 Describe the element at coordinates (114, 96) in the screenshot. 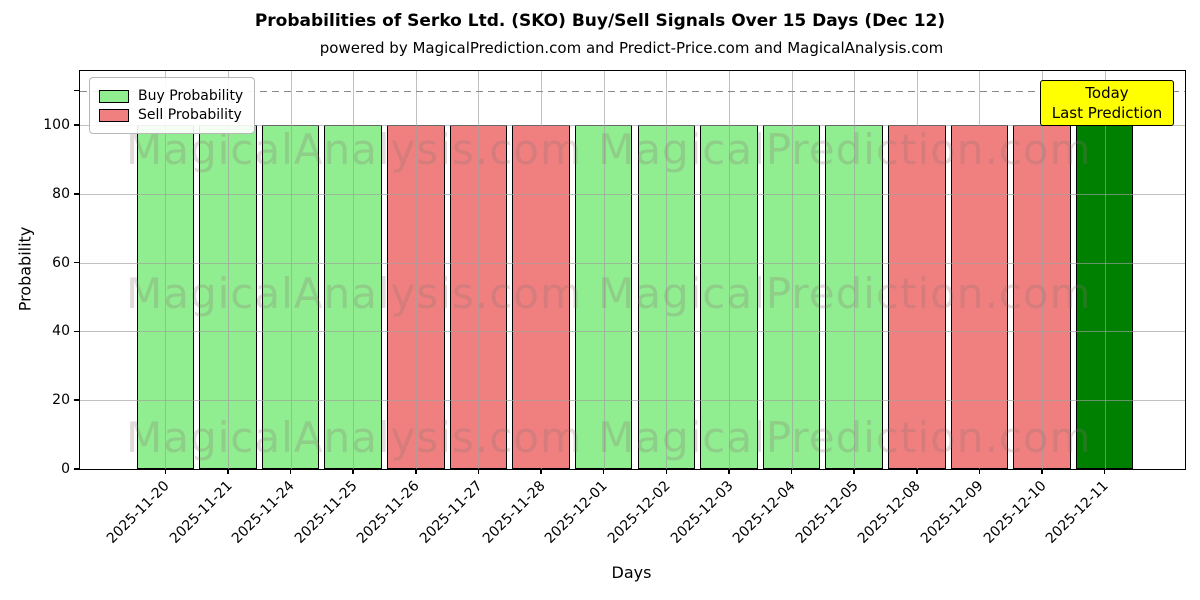

I see `buy-swatch-icon` at that location.